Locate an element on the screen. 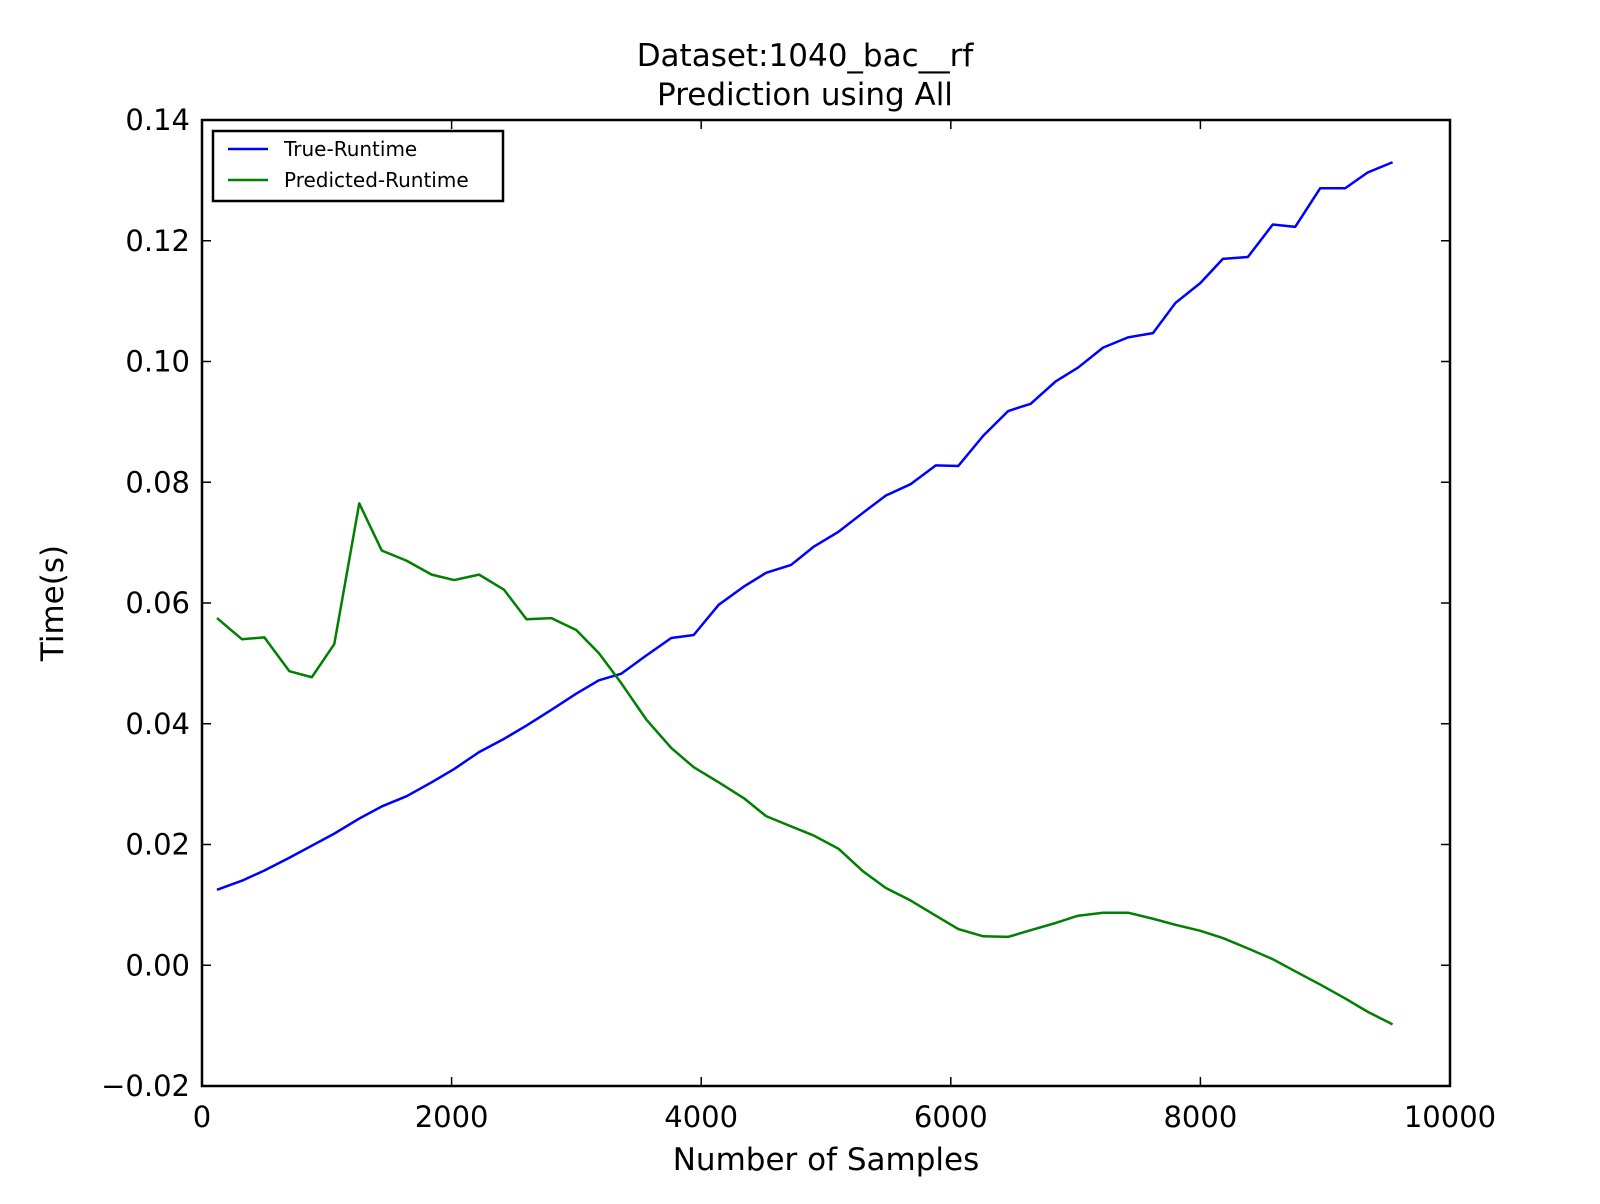 The height and width of the screenshot is (1204, 1600). x-tick-label: 6000 is located at coordinates (951, 1117).